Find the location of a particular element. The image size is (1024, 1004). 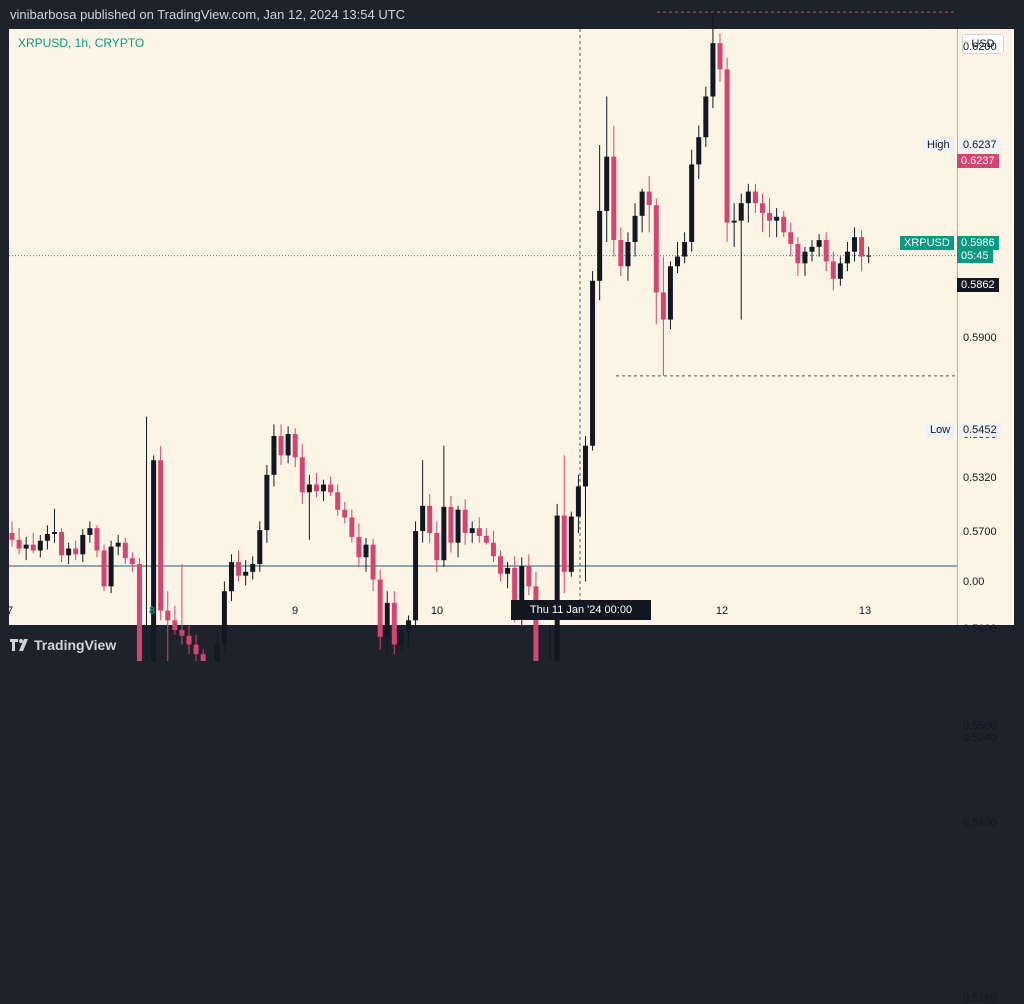

crosshair-price-tag: 0.5862 is located at coordinates (978, 285).